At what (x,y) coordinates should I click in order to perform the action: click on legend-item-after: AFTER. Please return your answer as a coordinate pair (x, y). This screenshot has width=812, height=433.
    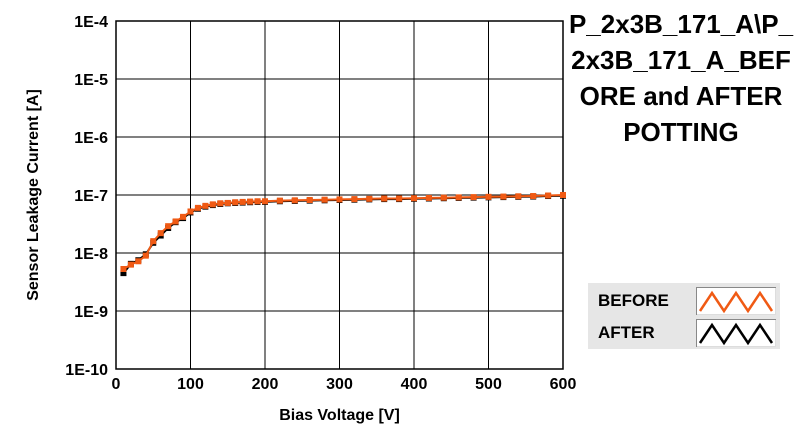
    Looking at the image, I should click on (684, 332).